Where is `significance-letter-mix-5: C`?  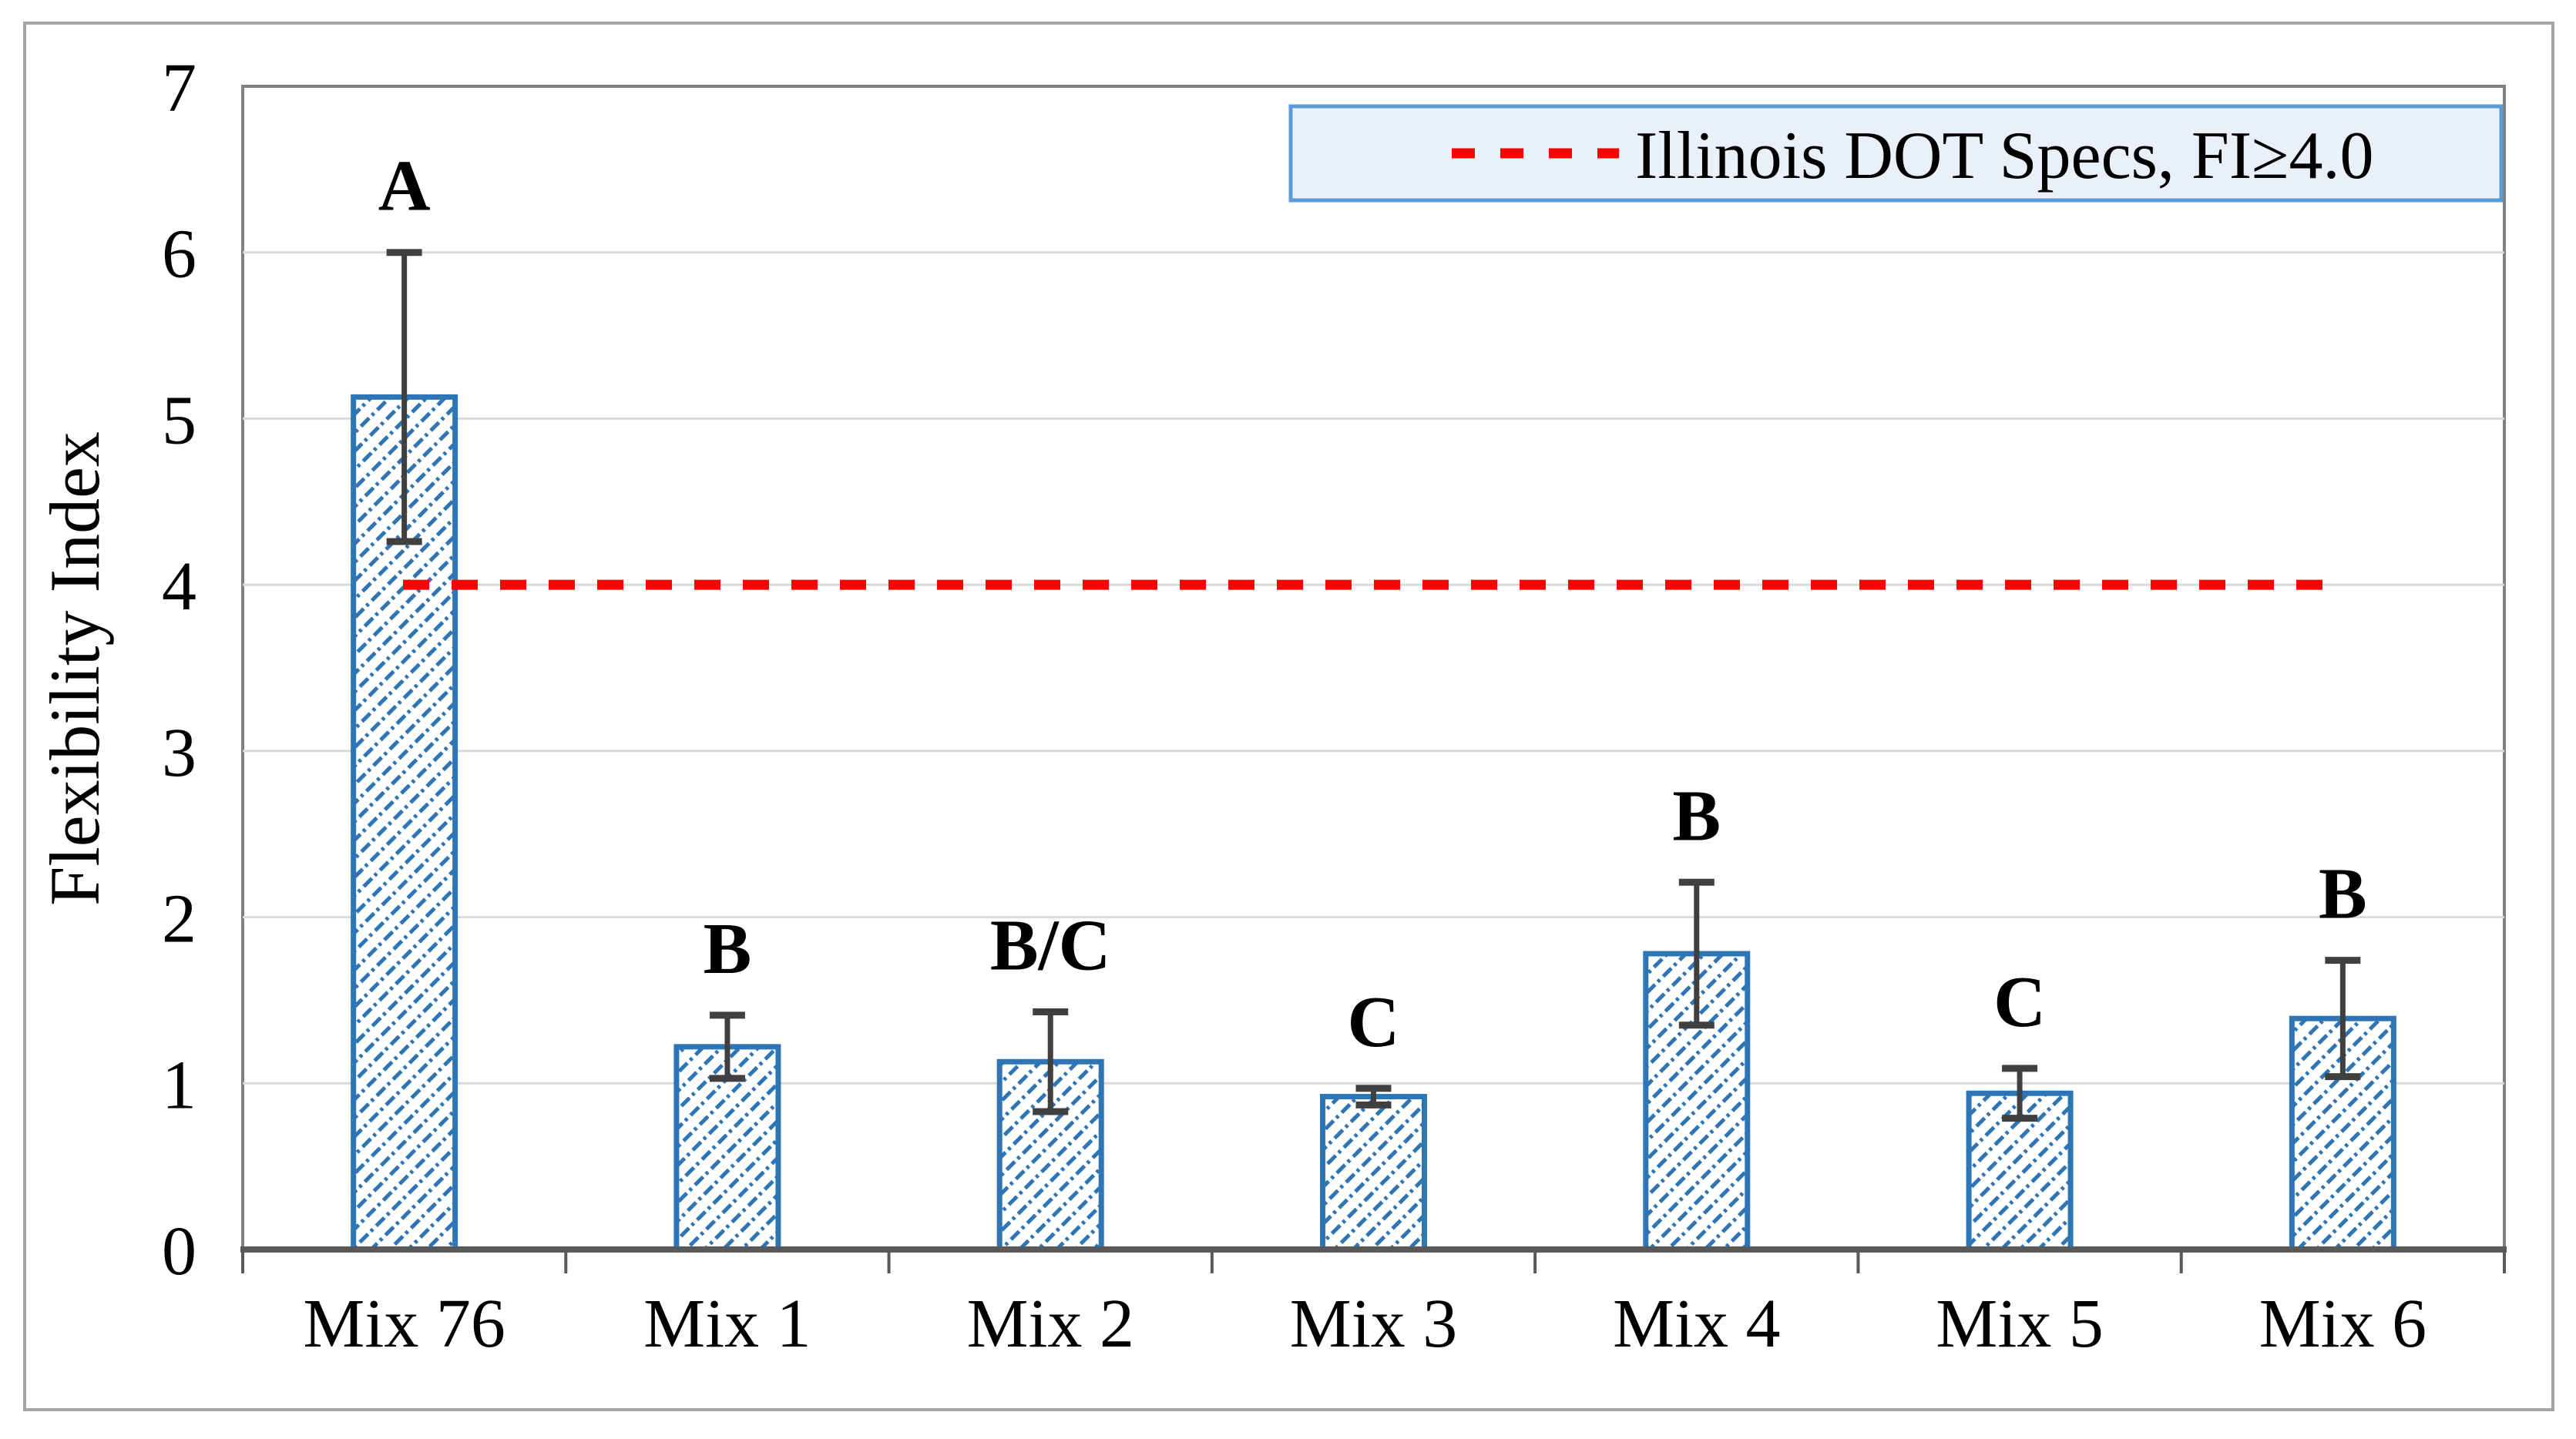
significance-letter-mix-5: C is located at coordinates (2019, 1002).